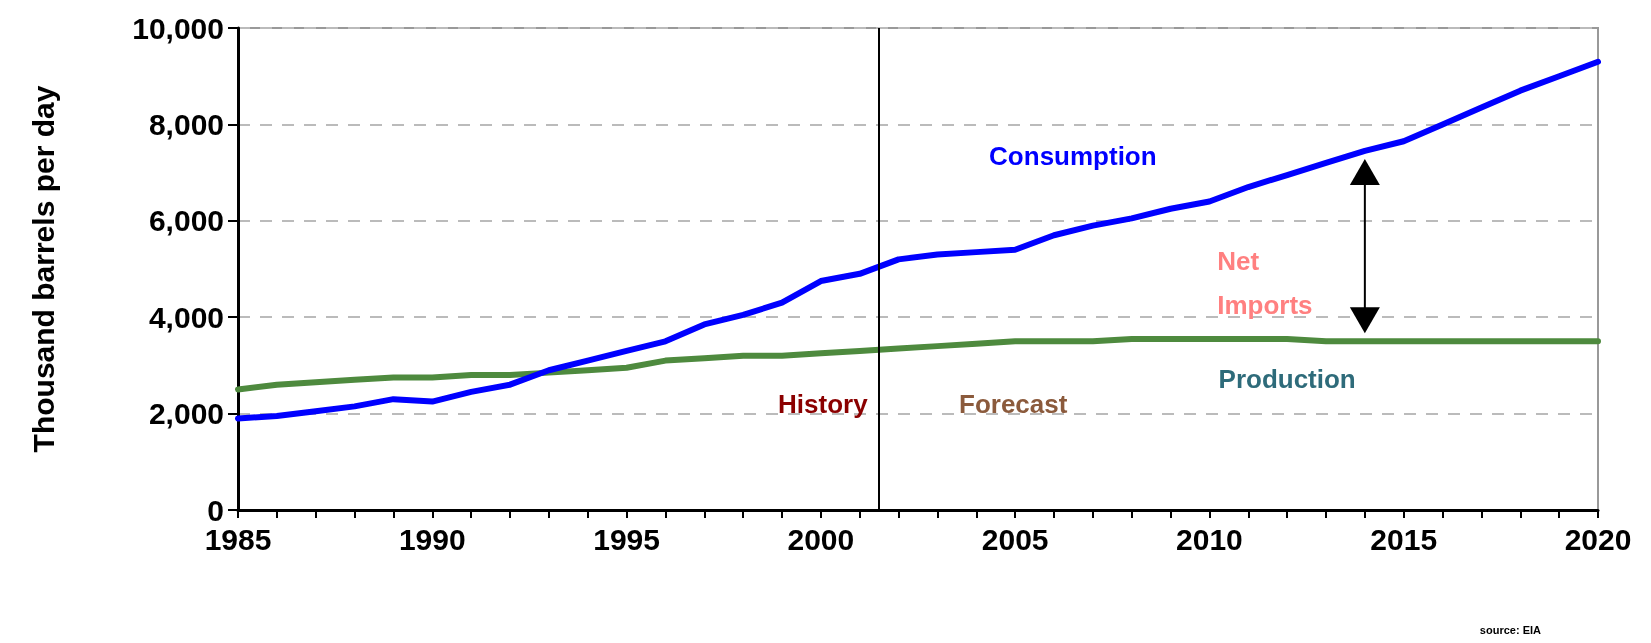 This screenshot has height=643, width=1651. I want to click on source-note: source: EIA, so click(1510, 629).